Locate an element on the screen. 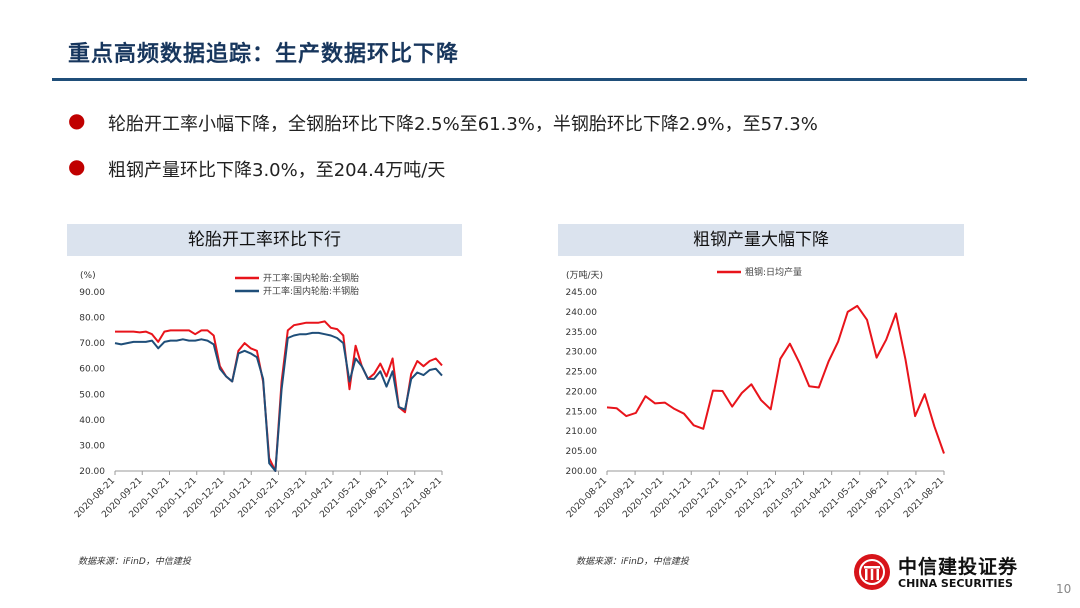  chart-title-tire: 轮胎开工率环比下行 is located at coordinates (264, 240).